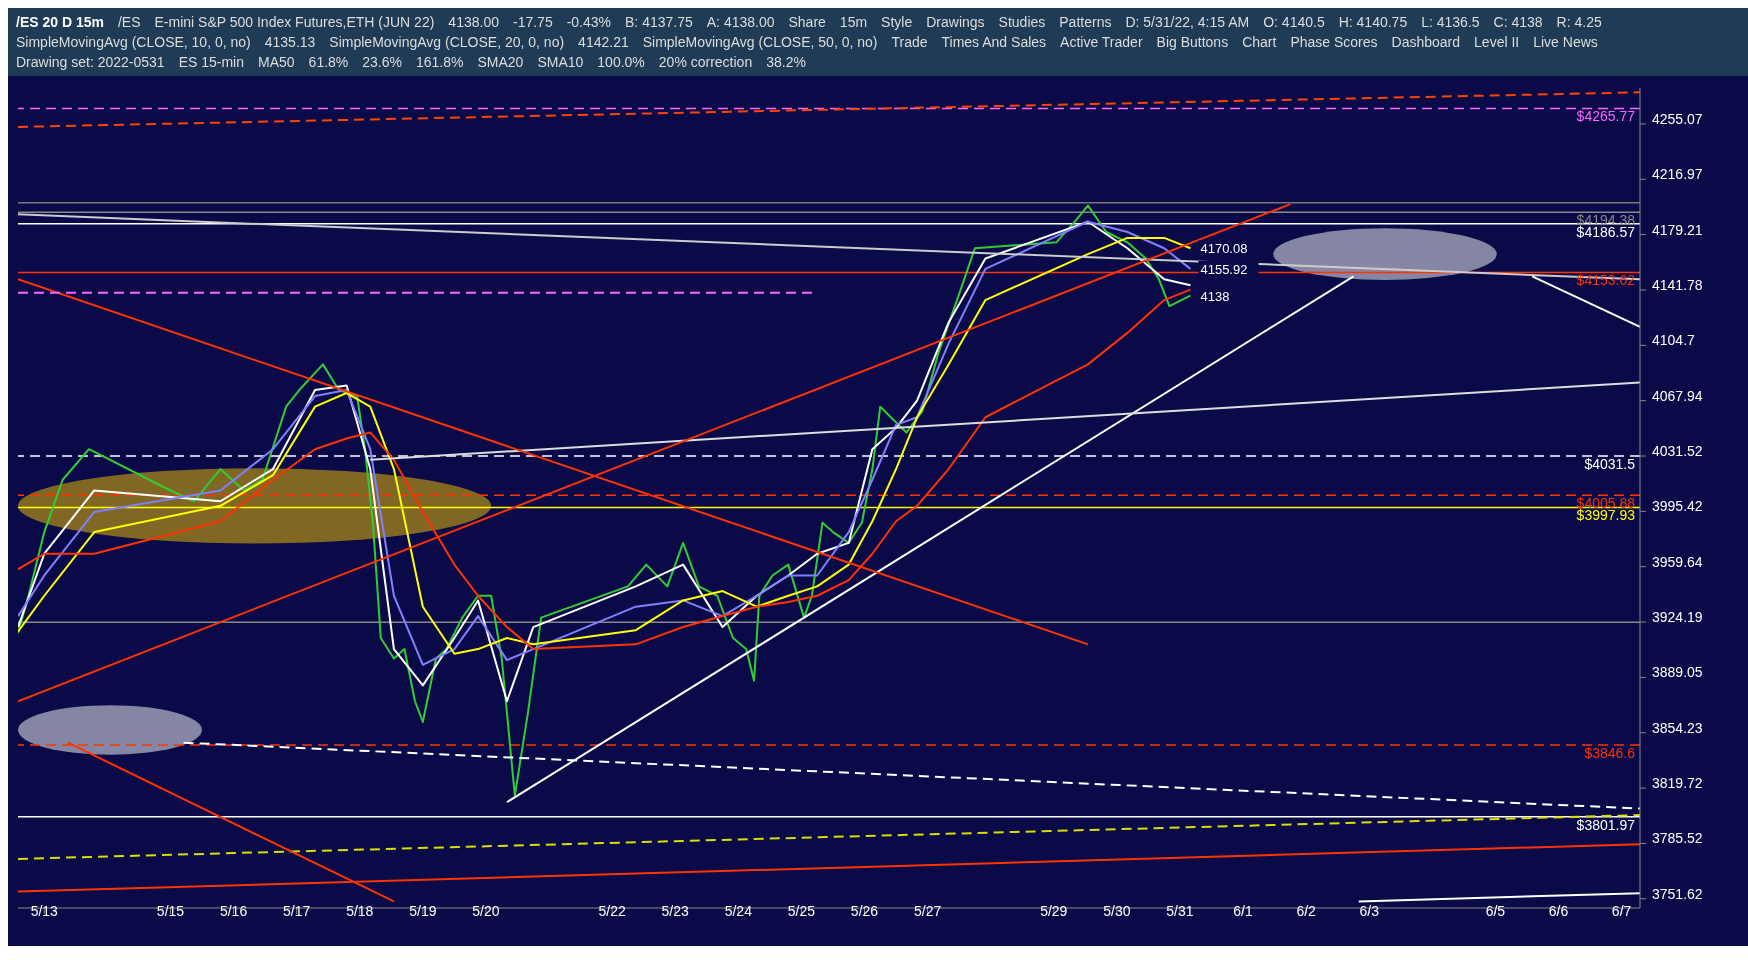  Describe the element at coordinates (486, 911) in the screenshot. I see `x-tick-label: 5/20` at that location.